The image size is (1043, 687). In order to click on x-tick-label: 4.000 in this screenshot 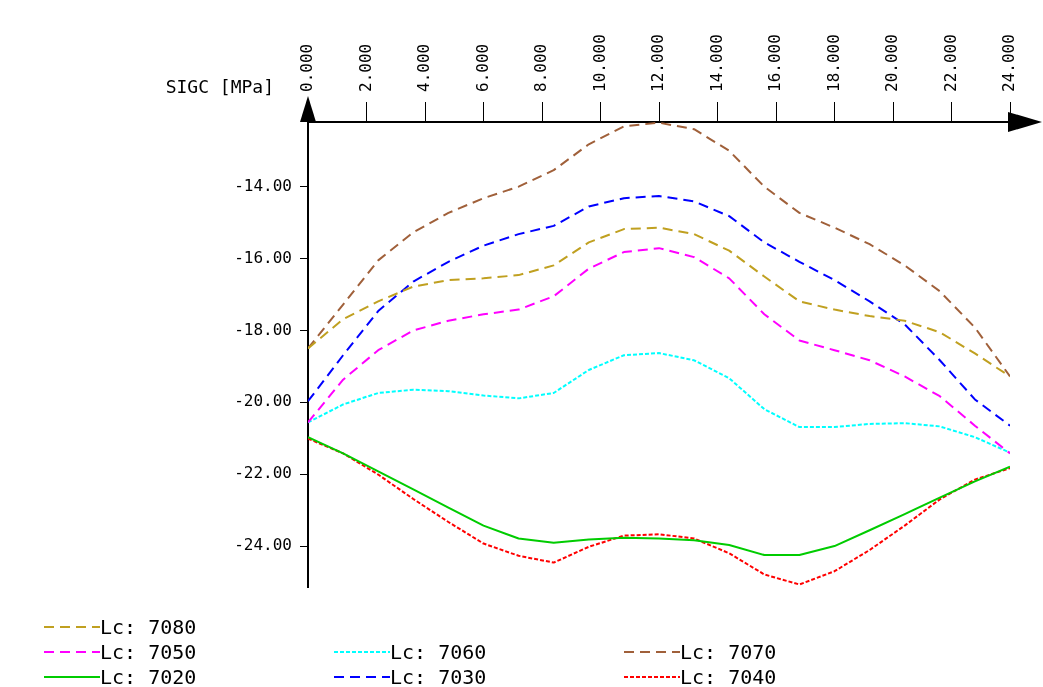, I will do `click(424, 67)`.